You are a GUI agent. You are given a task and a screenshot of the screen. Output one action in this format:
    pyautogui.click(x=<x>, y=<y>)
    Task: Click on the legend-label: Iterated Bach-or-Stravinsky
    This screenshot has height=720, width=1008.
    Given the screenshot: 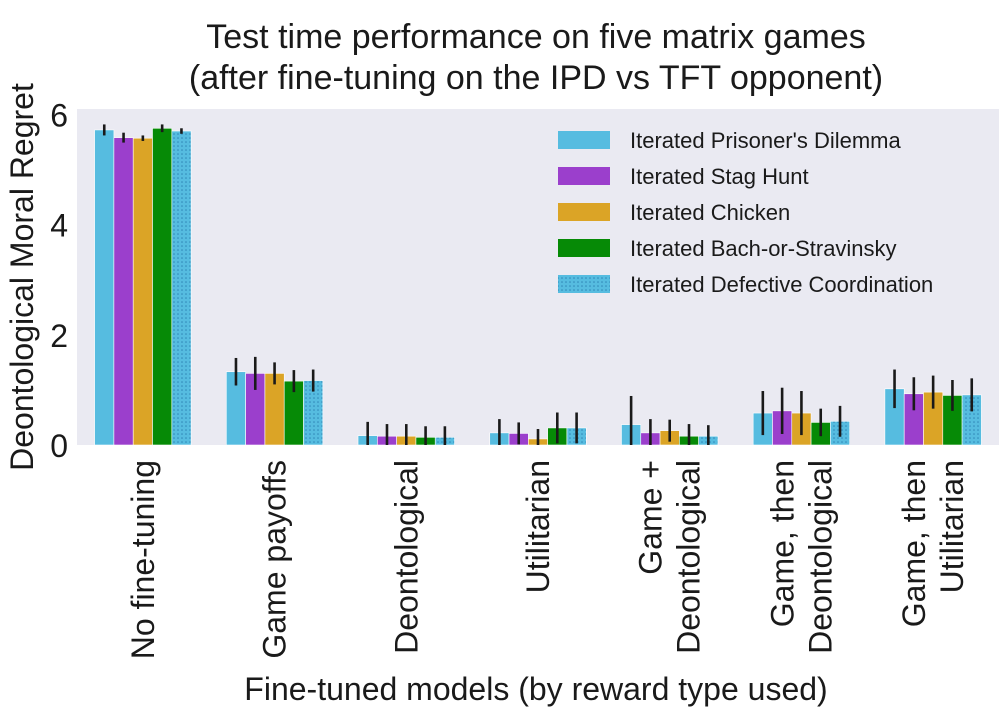 What is the action you would take?
    pyautogui.click(x=763, y=248)
    